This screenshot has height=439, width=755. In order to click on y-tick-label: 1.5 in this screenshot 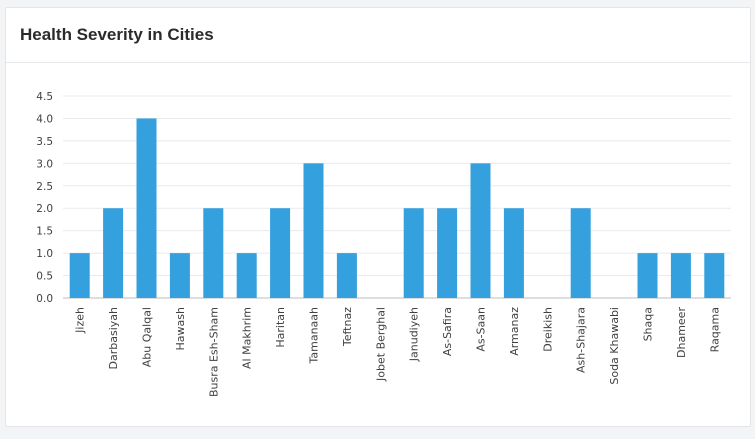, I will do `click(44, 232)`.